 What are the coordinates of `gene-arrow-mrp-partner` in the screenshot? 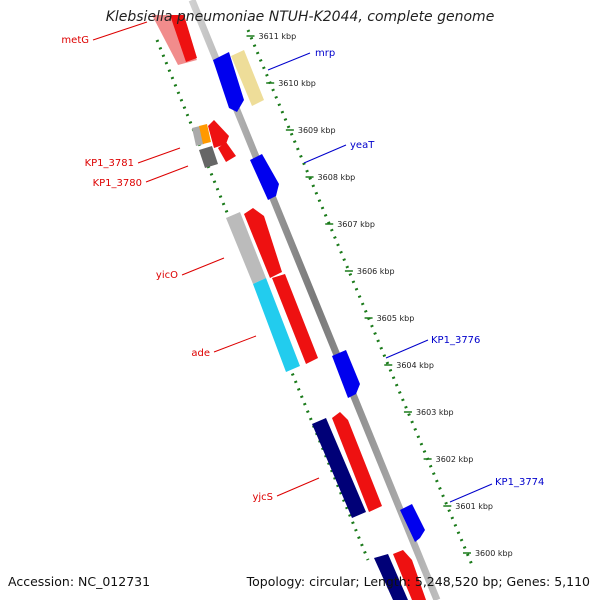 It's located at (247, 78).